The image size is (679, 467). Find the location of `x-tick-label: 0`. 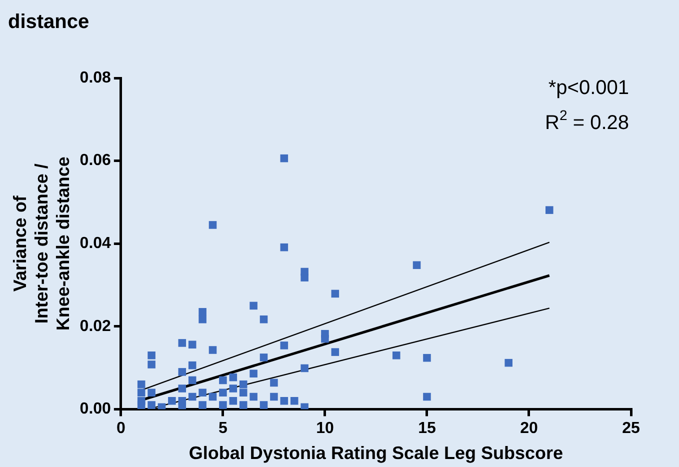

x-tick-label: 0 is located at coordinates (121, 429).